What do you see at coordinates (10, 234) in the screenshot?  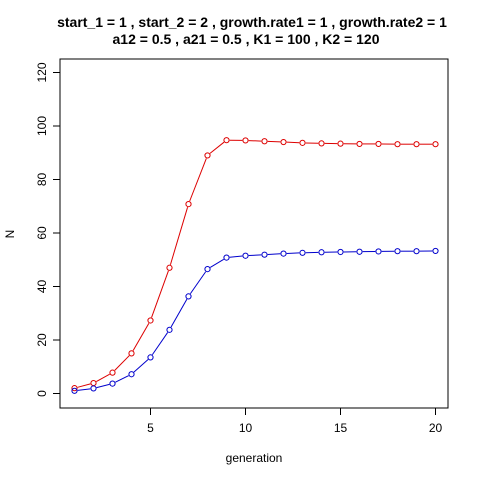 I see `y-axis-label: N` at bounding box center [10, 234].